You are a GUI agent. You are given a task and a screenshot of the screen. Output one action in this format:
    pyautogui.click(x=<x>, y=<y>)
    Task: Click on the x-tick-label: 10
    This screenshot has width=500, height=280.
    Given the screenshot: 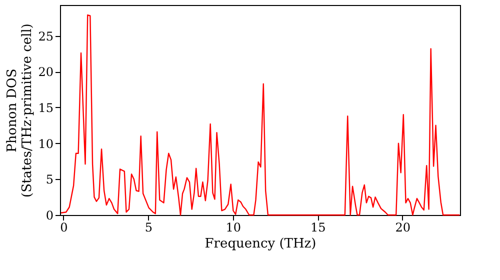 What is the action you would take?
    pyautogui.click(x=234, y=227)
    